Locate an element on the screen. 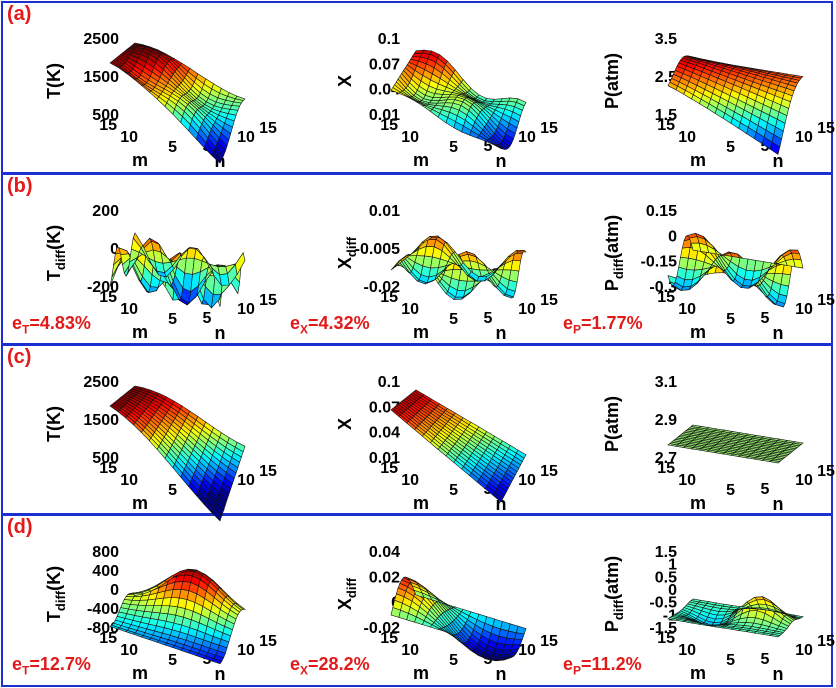  z-axis-label: Xdiff is located at coordinates (347, 593).